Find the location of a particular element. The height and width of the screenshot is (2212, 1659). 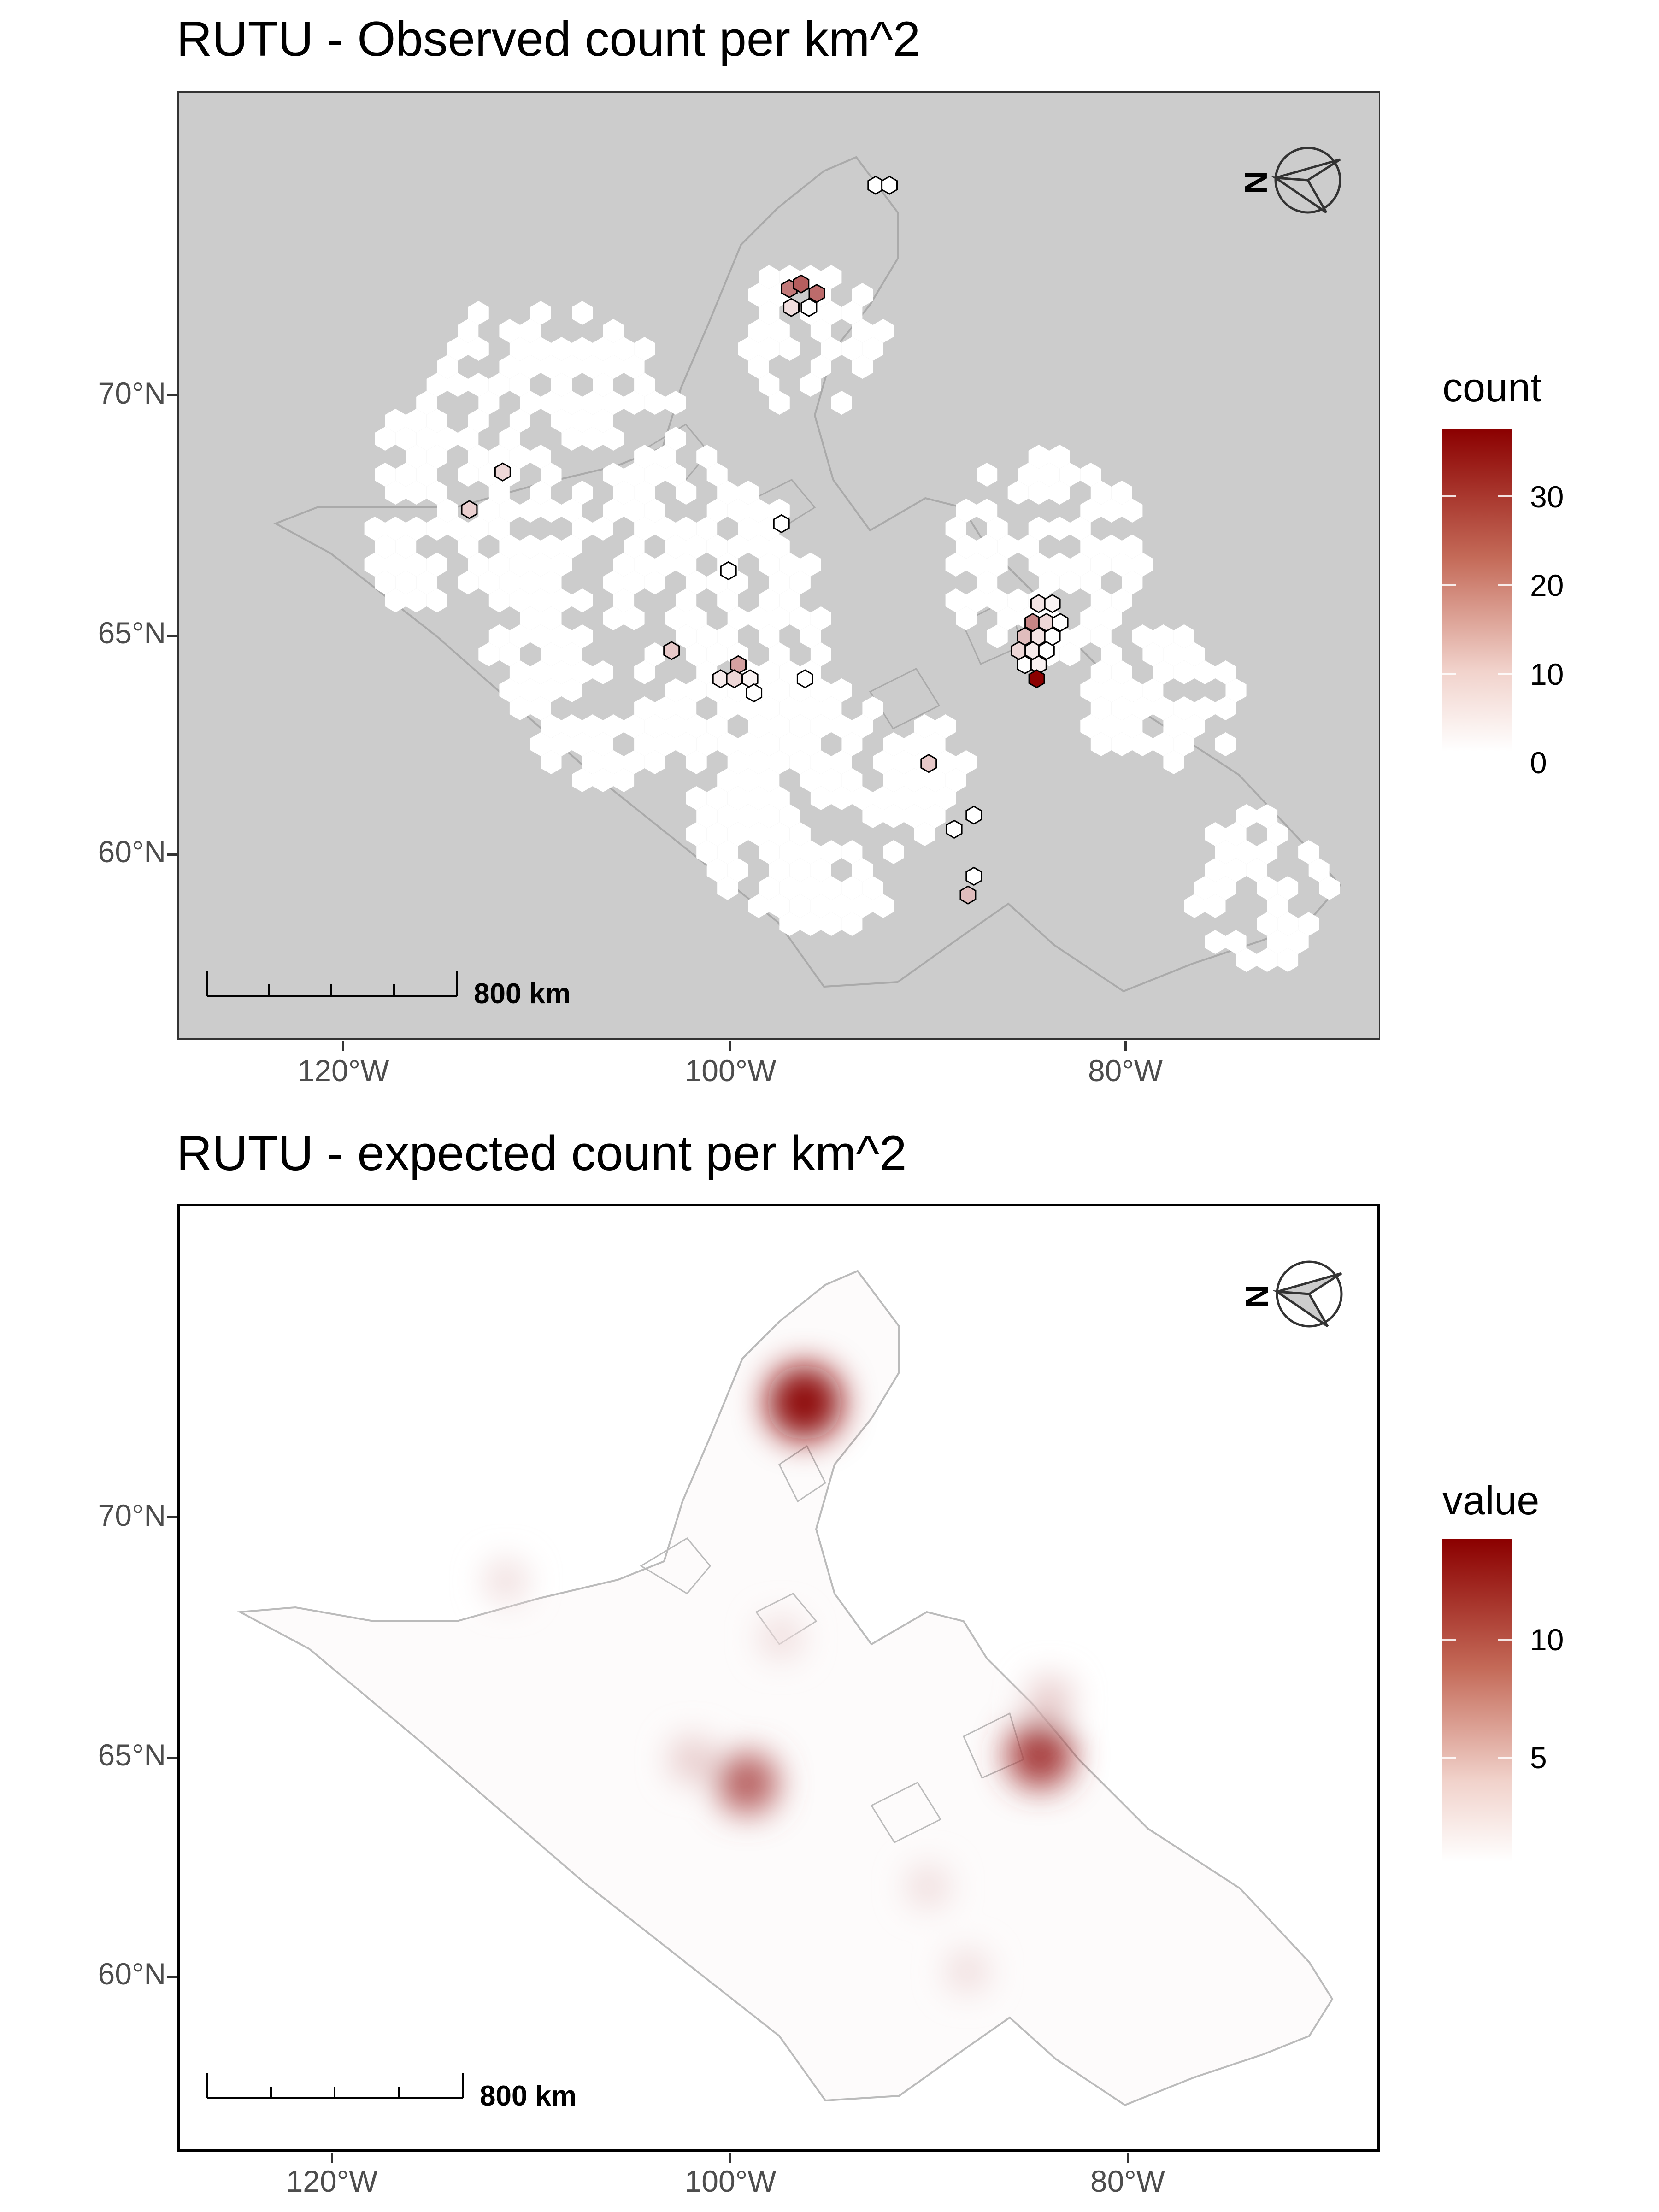

y-tick-label: 70°N is located at coordinates (132, 393).